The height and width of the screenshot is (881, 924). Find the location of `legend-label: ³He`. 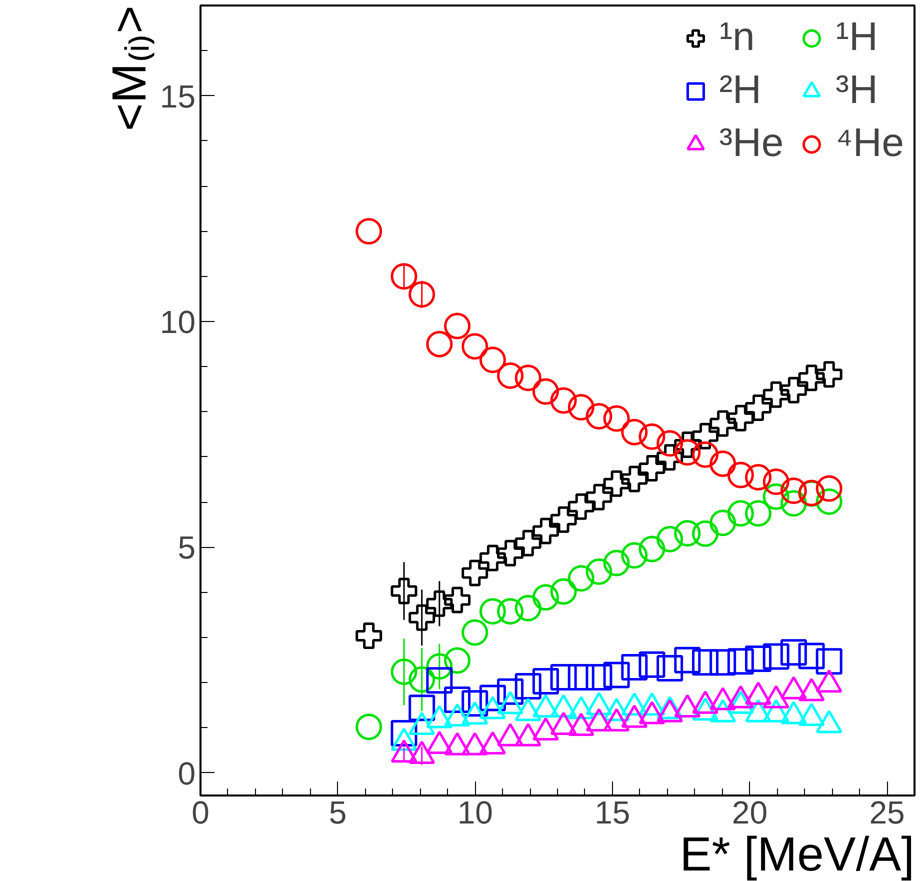

legend-label: ³He is located at coordinates (751, 143).